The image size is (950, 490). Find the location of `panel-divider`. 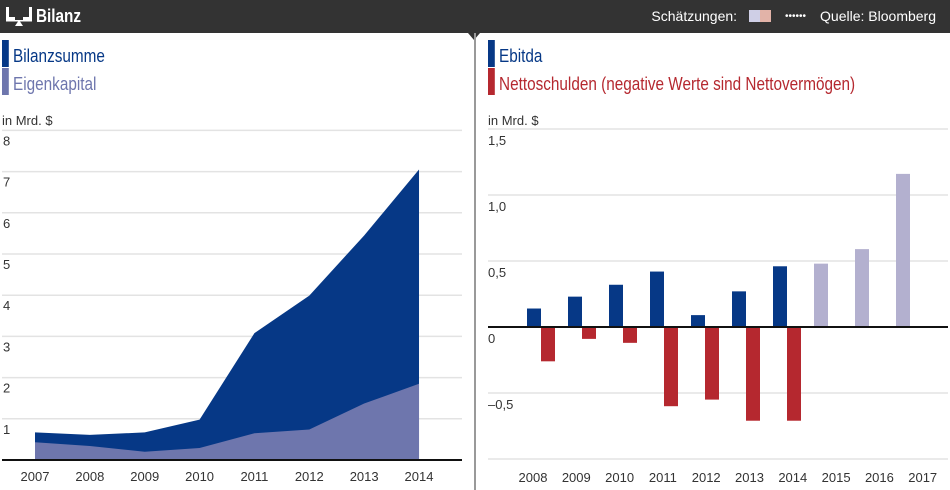

panel-divider is located at coordinates (475, 261).